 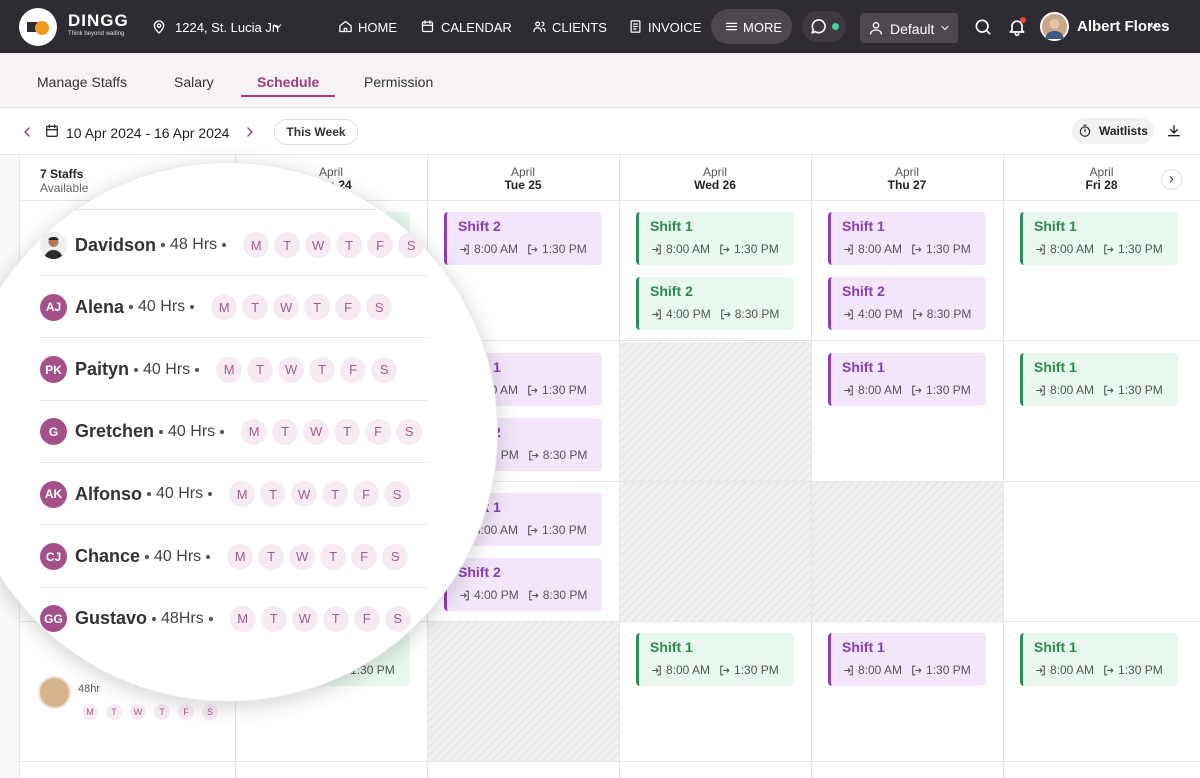 What do you see at coordinates (27, 132) in the screenshot?
I see `prev-week` at bounding box center [27, 132].